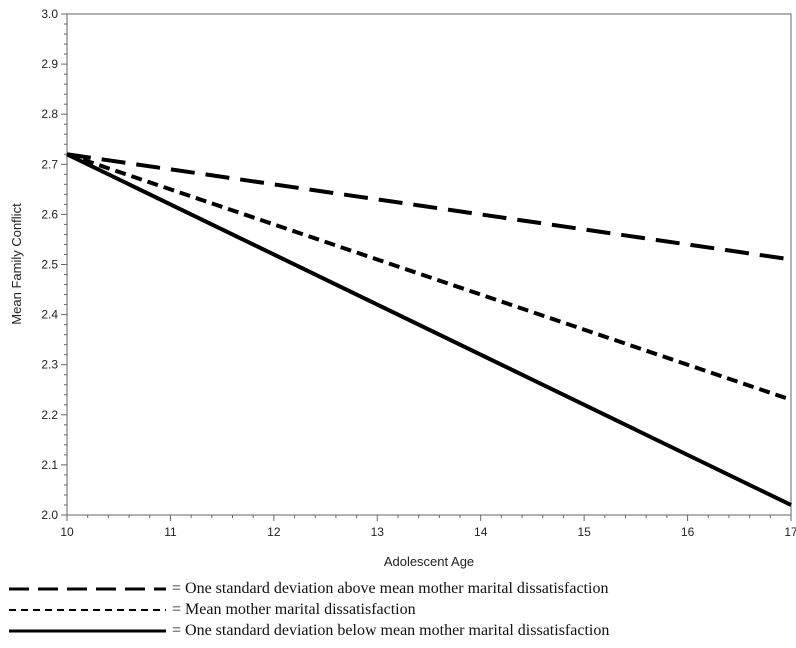 The image size is (796, 648). I want to click on x-tick-label: 16, so click(688, 532).